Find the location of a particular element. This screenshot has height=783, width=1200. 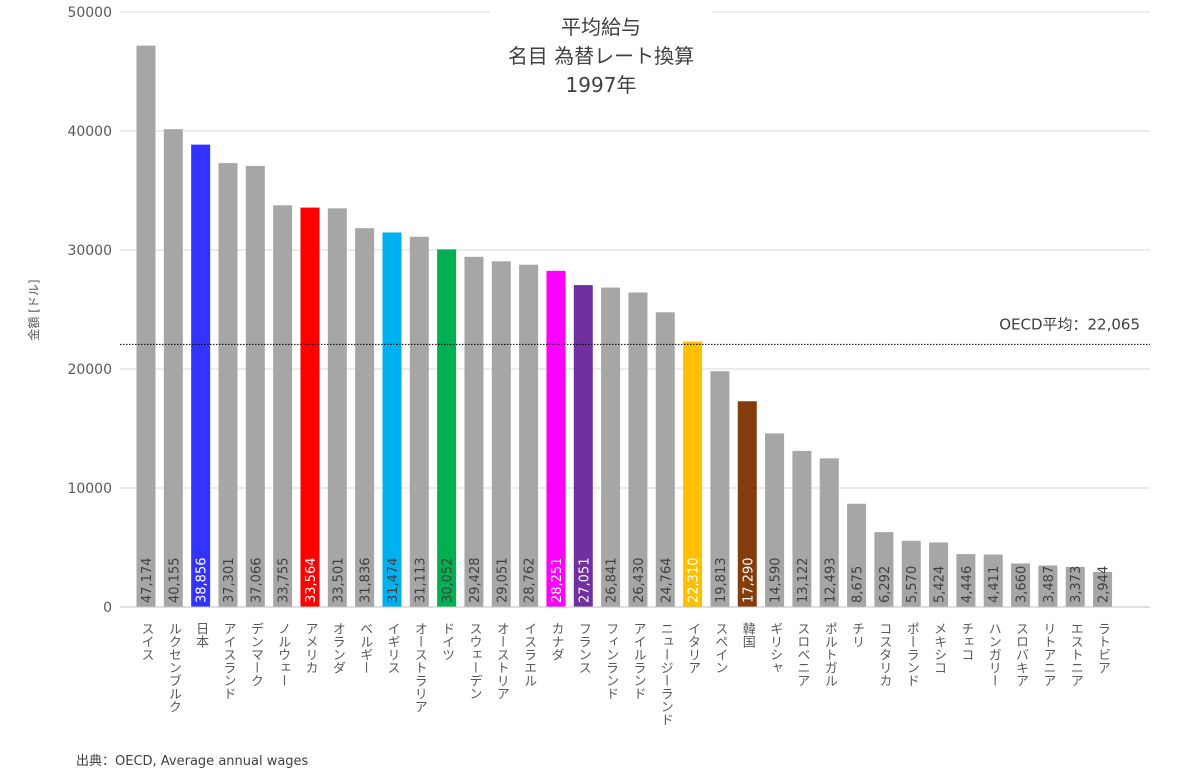

data-label: 4,411 is located at coordinates (994, 584).